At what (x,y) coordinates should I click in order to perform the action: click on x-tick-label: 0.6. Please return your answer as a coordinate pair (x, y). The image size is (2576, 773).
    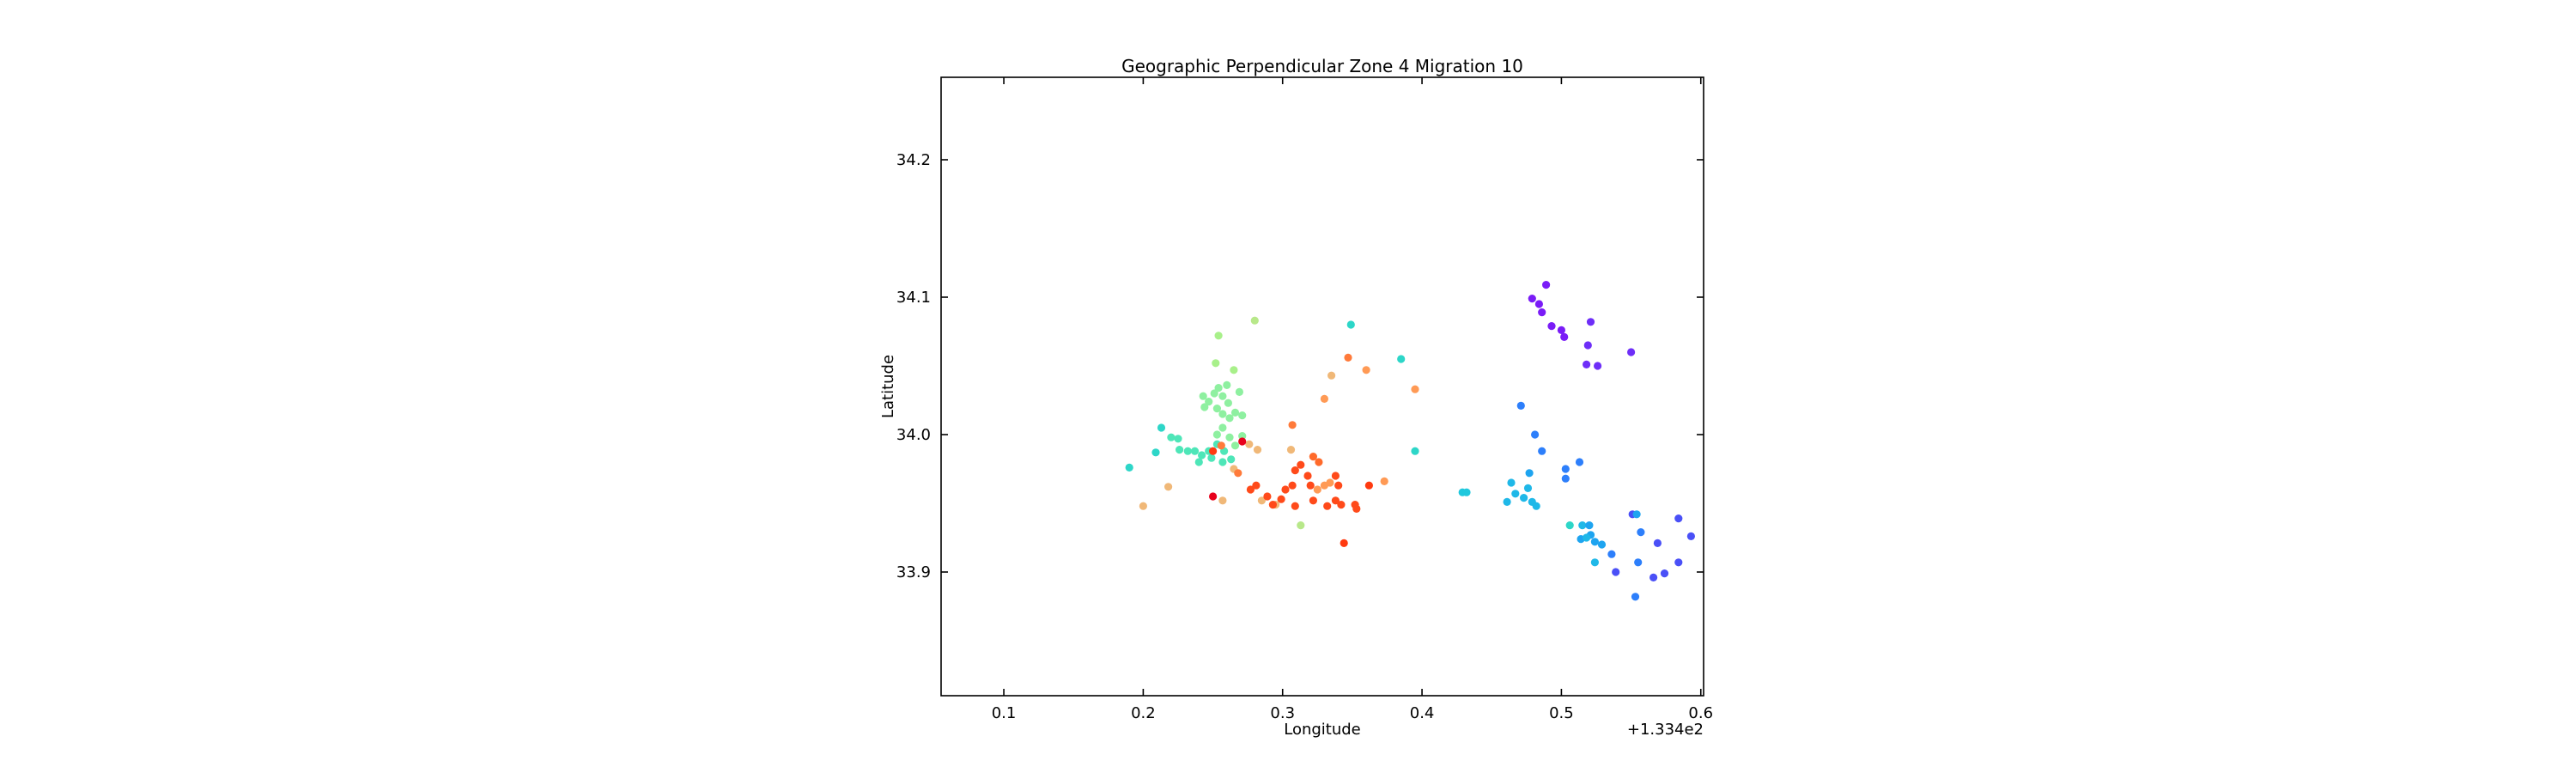
    Looking at the image, I should click on (1700, 713).